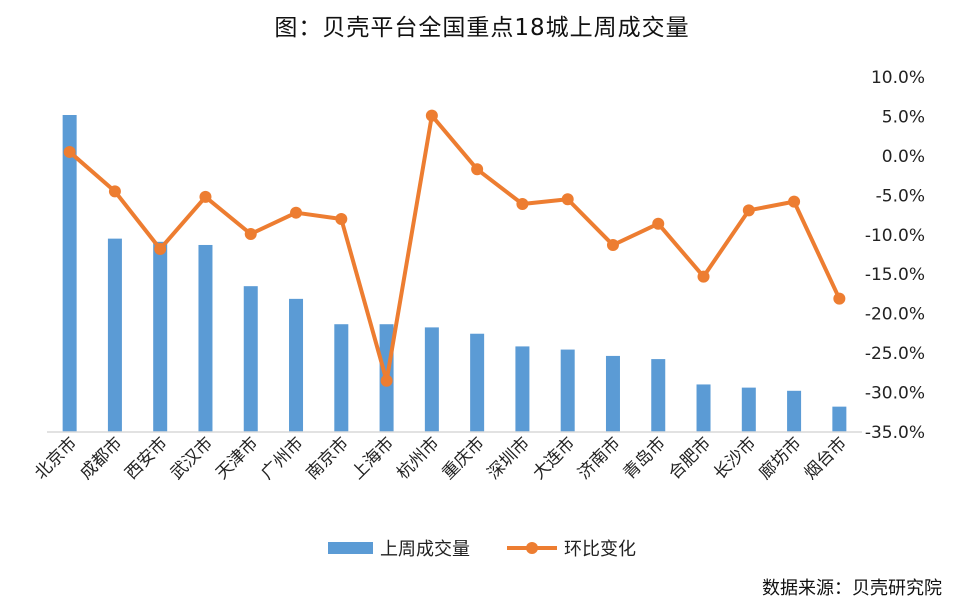 The width and height of the screenshot is (964, 608). What do you see at coordinates (237, 458) in the screenshot?
I see `x-tick-label: 天津市` at bounding box center [237, 458].